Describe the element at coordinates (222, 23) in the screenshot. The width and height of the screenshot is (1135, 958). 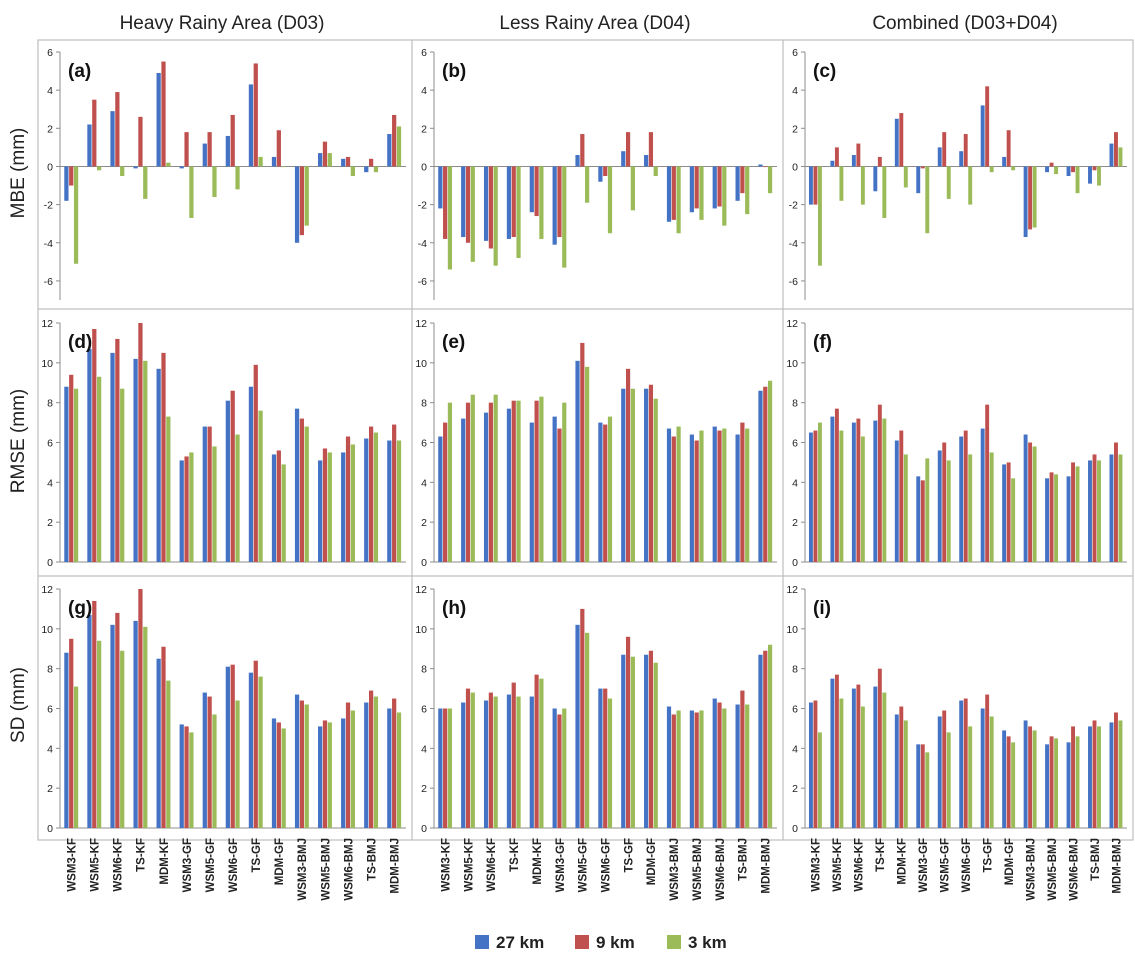
I see `column-title-heavy-rainy: Heavy Rainy Area (D03)` at that location.